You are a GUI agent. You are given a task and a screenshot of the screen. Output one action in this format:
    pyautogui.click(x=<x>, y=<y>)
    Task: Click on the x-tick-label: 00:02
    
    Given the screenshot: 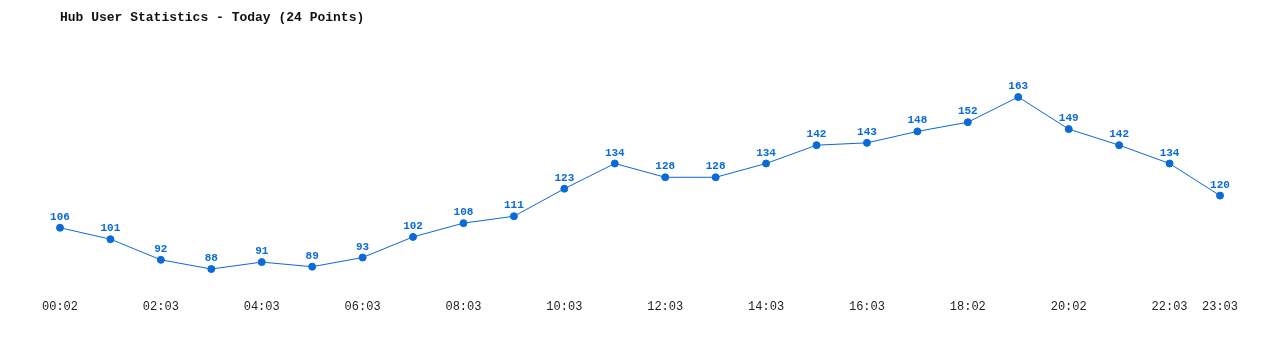 What is the action you would take?
    pyautogui.click(x=60, y=306)
    